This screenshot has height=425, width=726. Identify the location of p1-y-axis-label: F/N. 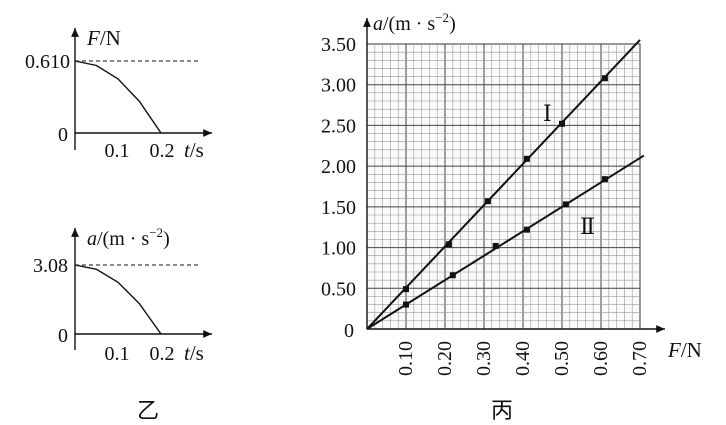
(103, 38).